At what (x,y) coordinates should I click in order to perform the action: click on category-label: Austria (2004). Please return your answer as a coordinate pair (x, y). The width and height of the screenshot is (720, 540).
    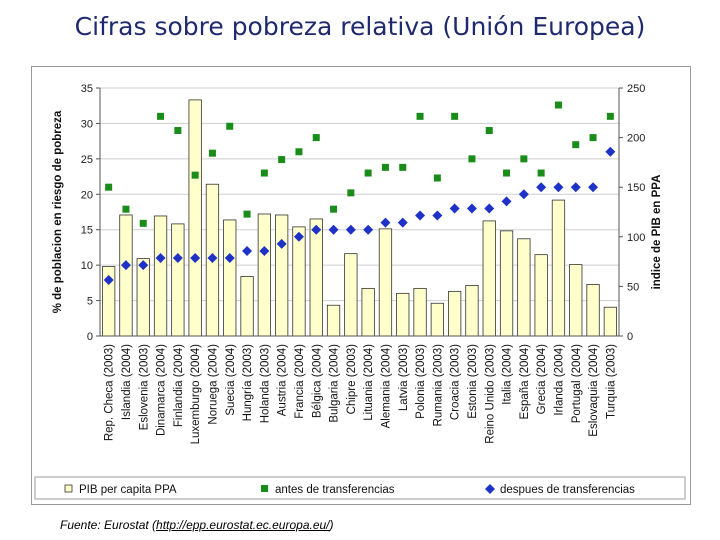
    Looking at the image, I should click on (283, 380).